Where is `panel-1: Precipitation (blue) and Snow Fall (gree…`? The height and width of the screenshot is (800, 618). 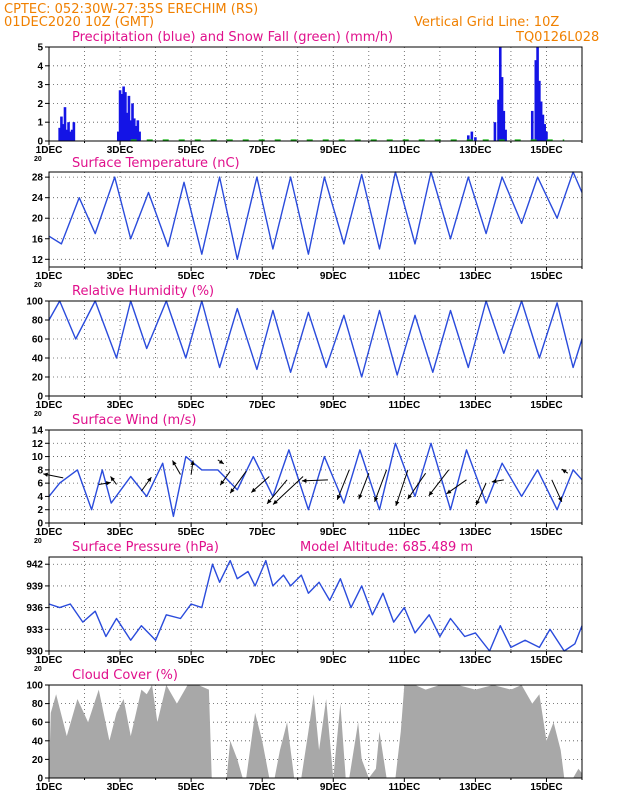 panel-1: Precipitation (blue) and Snow Fall (gree… is located at coordinates (308, 96).